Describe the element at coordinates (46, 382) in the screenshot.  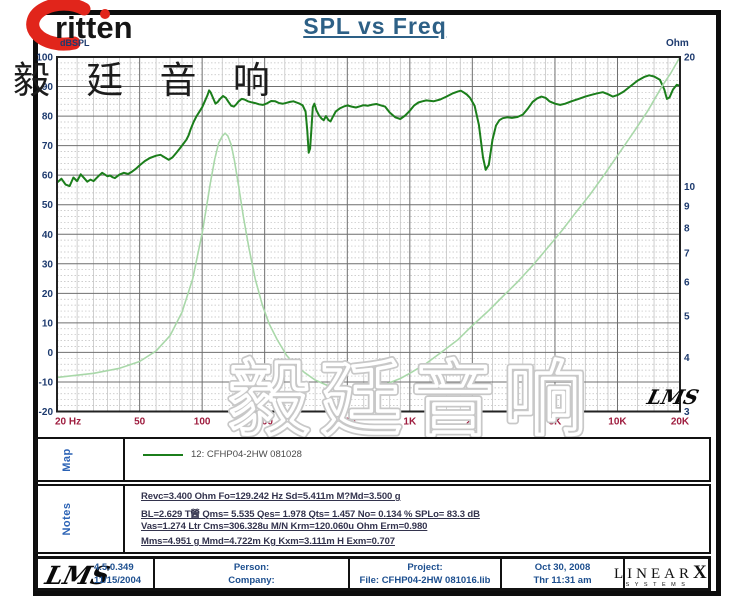
I see `y-left-tick-label: -10` at that location.